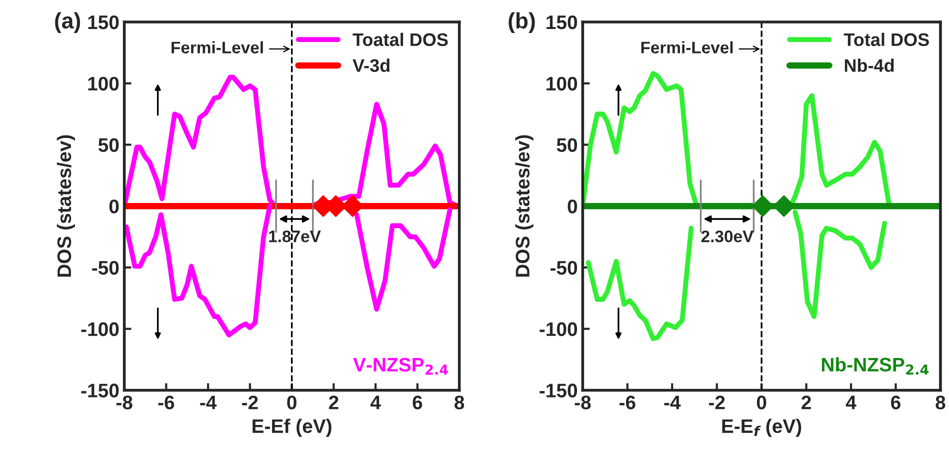 The height and width of the screenshot is (458, 949). What do you see at coordinates (886, 39) in the screenshot?
I see `legend-label: Total DOS` at bounding box center [886, 39].